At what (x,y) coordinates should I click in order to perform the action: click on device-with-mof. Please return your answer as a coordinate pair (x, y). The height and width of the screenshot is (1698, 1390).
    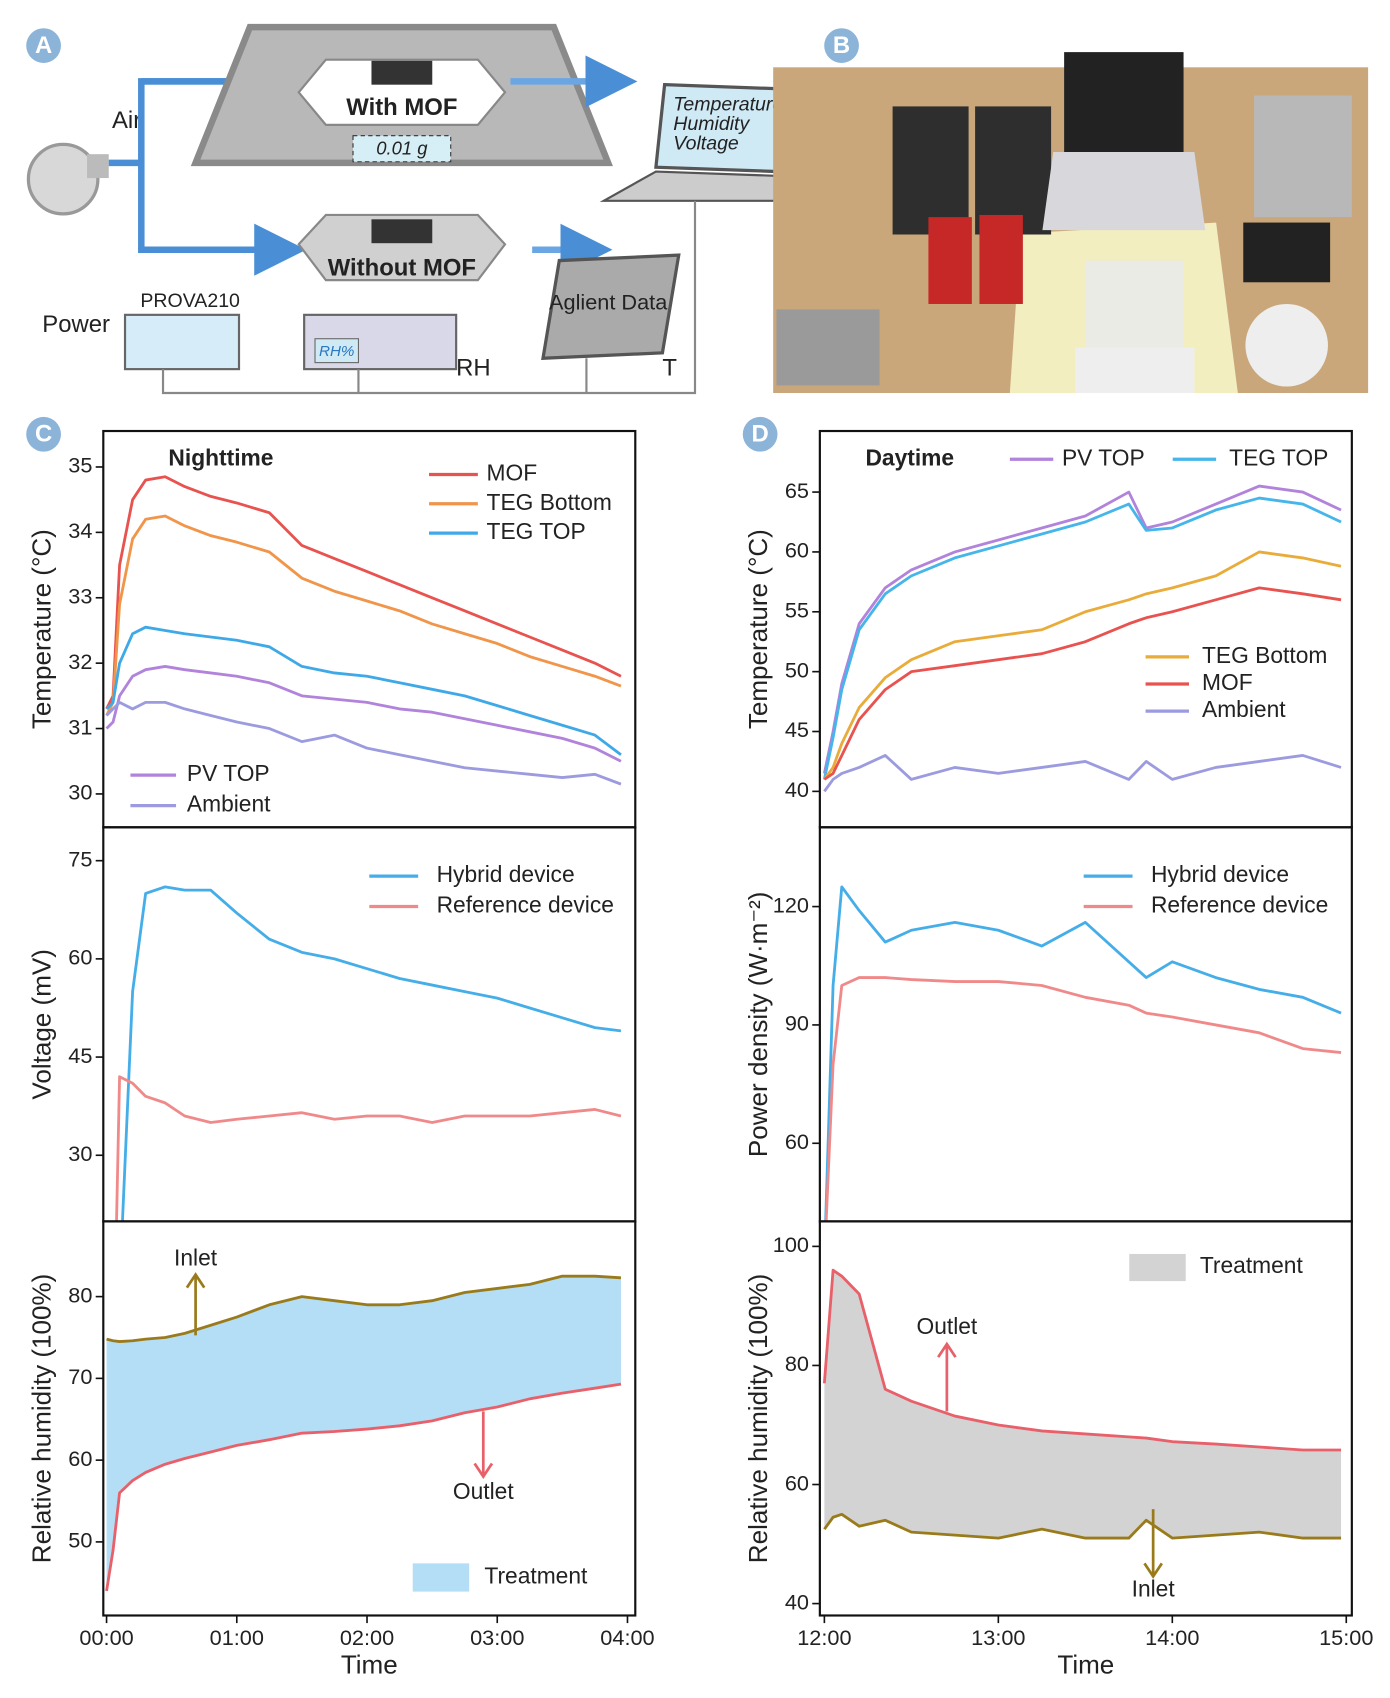
    Looking at the image, I should click on (402, 92).